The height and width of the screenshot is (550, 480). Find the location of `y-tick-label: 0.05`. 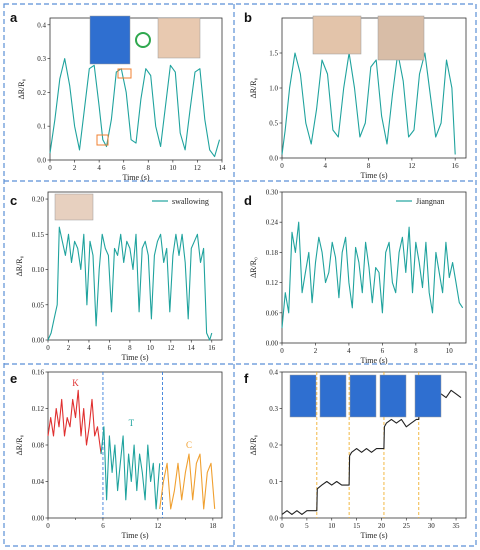

y-tick-label: 0.05 is located at coordinates (38, 305).